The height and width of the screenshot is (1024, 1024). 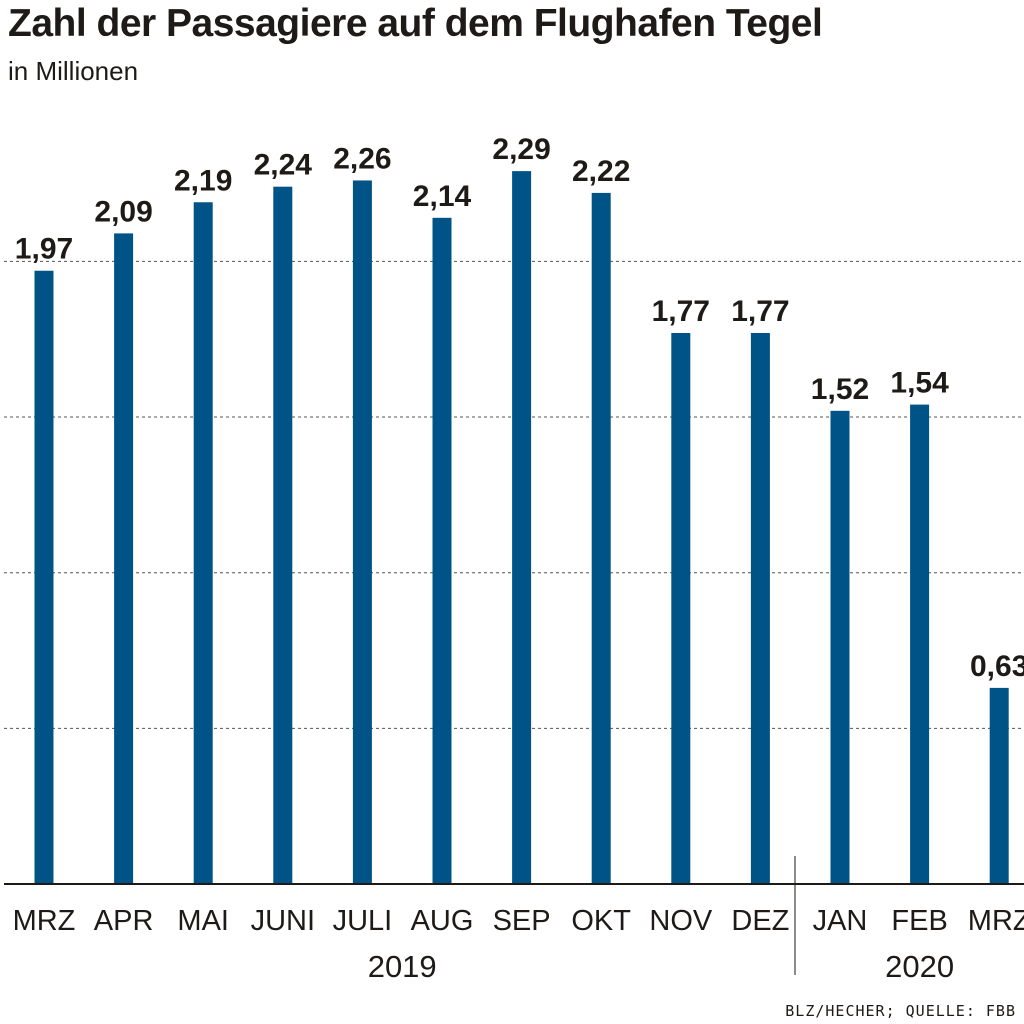 What do you see at coordinates (681, 921) in the screenshot?
I see `x-tick-label: NOV` at bounding box center [681, 921].